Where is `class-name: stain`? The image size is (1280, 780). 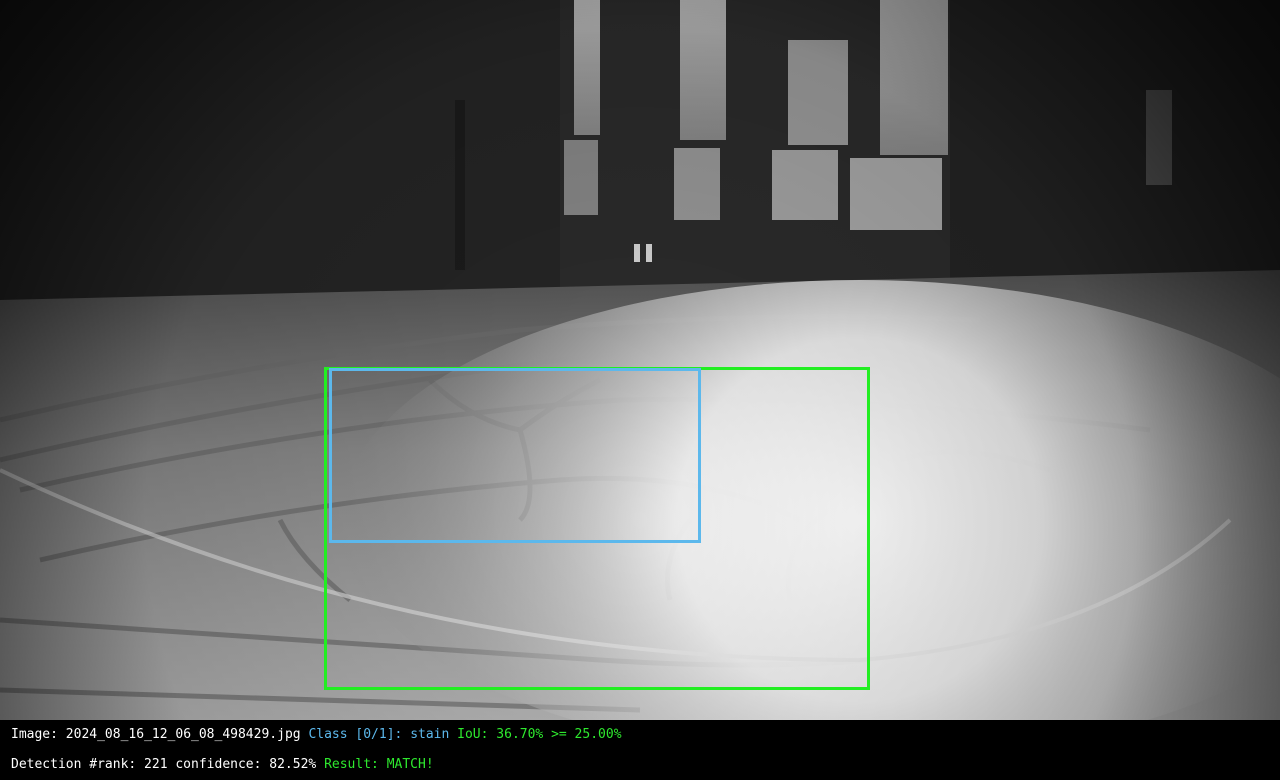
class-name: stain is located at coordinates (430, 734).